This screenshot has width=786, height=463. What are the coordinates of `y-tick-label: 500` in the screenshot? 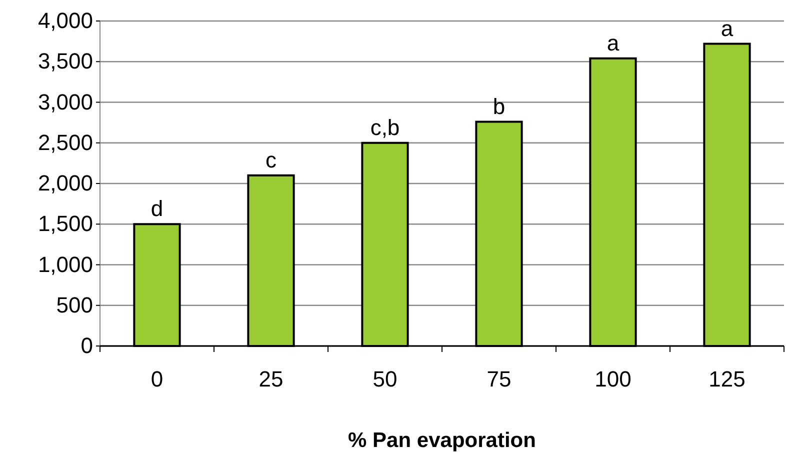 It's located at (74, 305).